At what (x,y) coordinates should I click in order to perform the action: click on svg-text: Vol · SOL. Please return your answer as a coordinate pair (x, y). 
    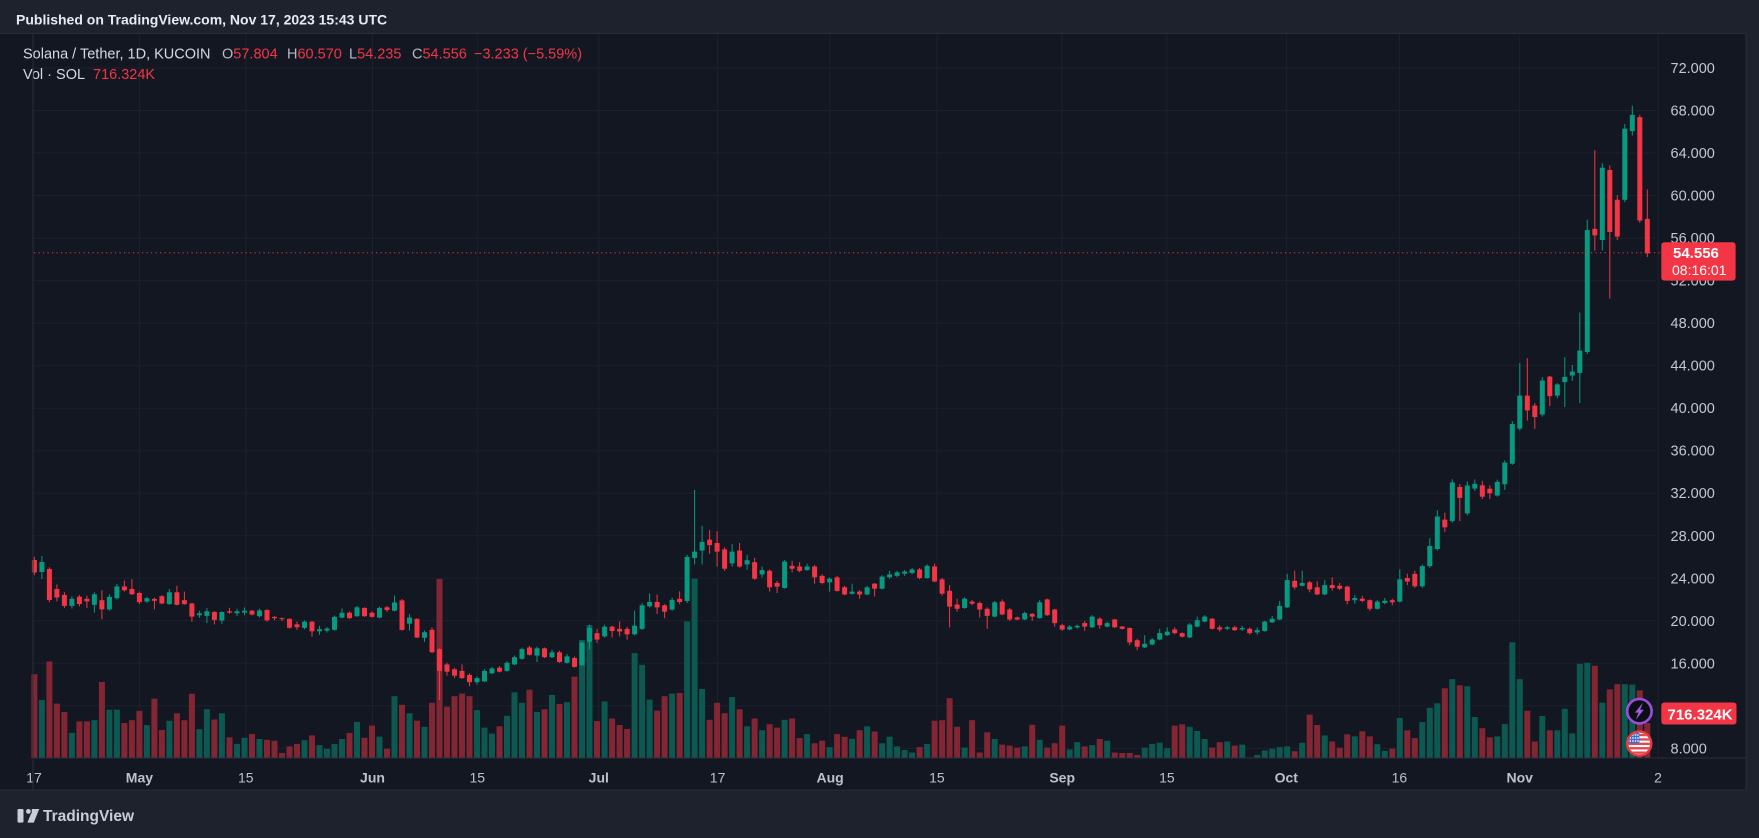
    Looking at the image, I should click on (54, 75).